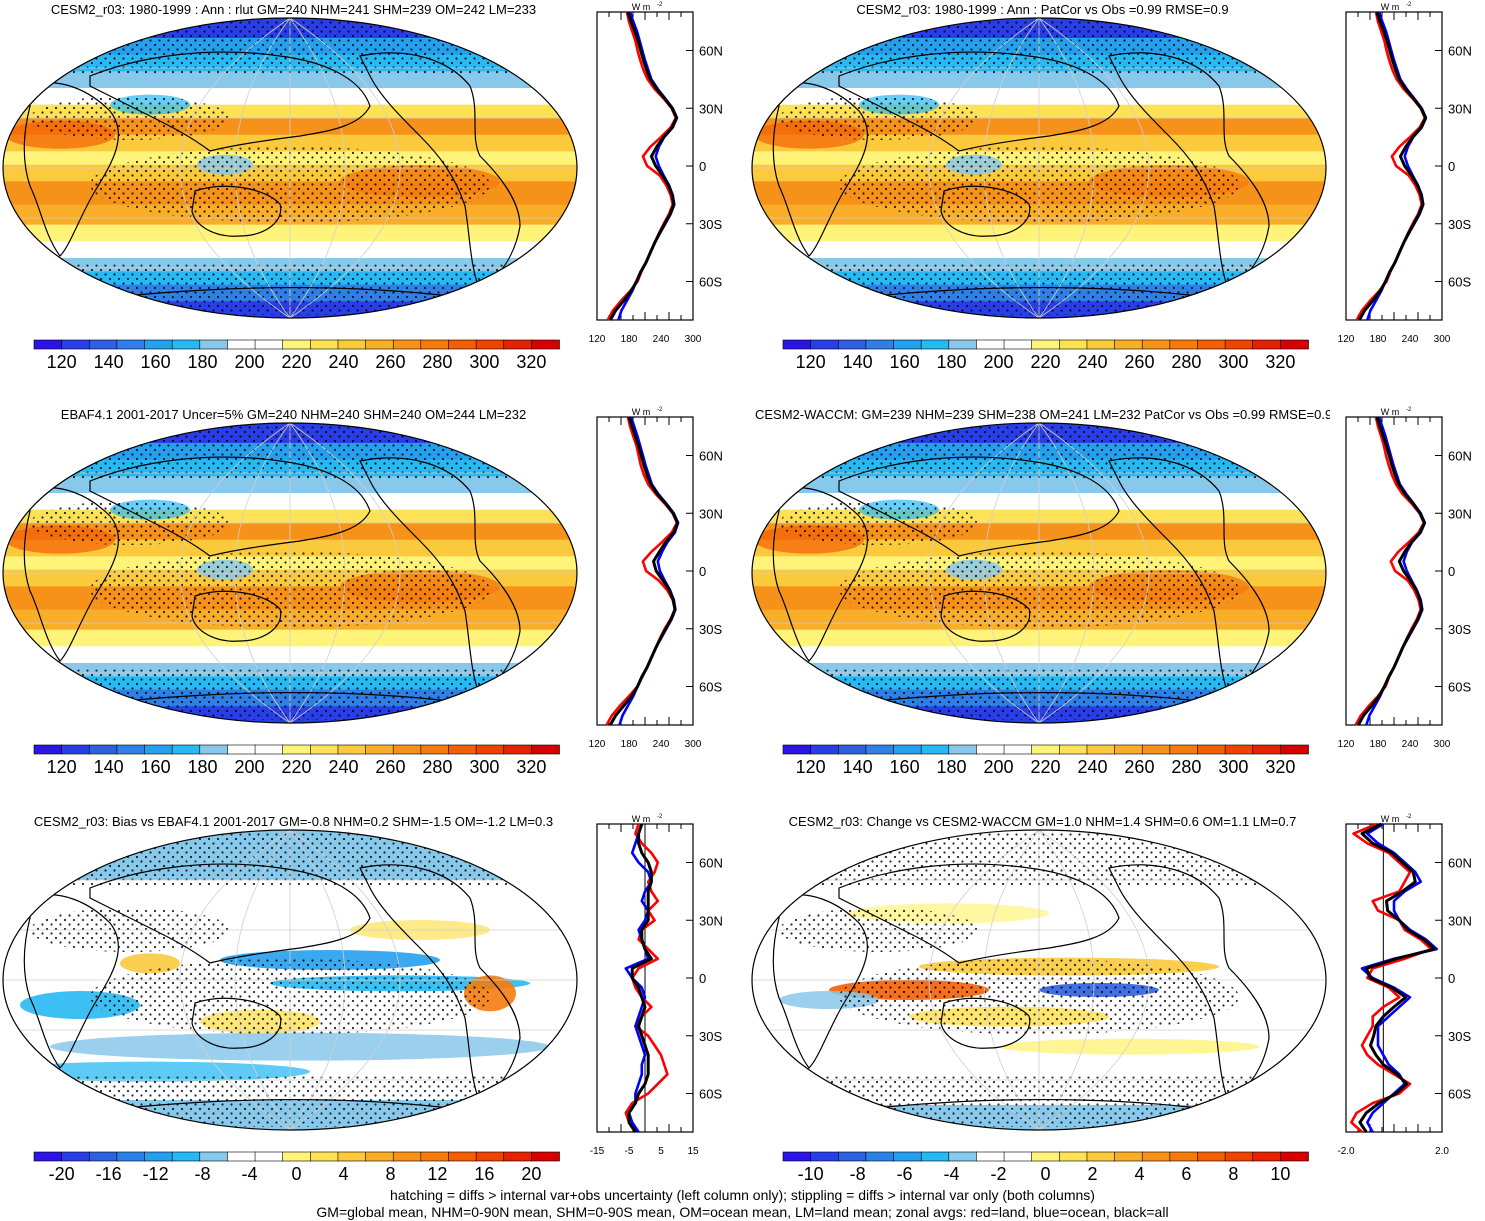 The width and height of the screenshot is (1485, 1221). Describe the element at coordinates (1392, 166) in the screenshot. I see `zonal-all-line` at that location.